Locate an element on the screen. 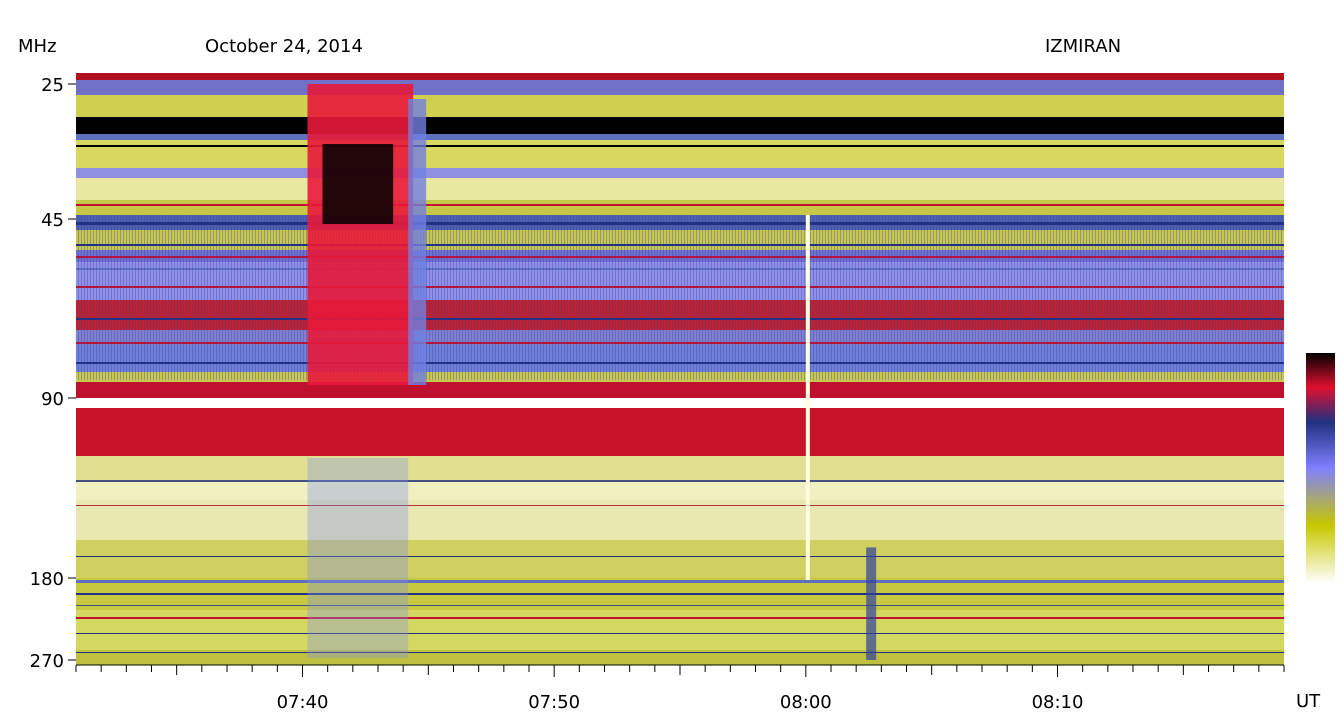  y-tick-label: 25 is located at coordinates (52, 85).